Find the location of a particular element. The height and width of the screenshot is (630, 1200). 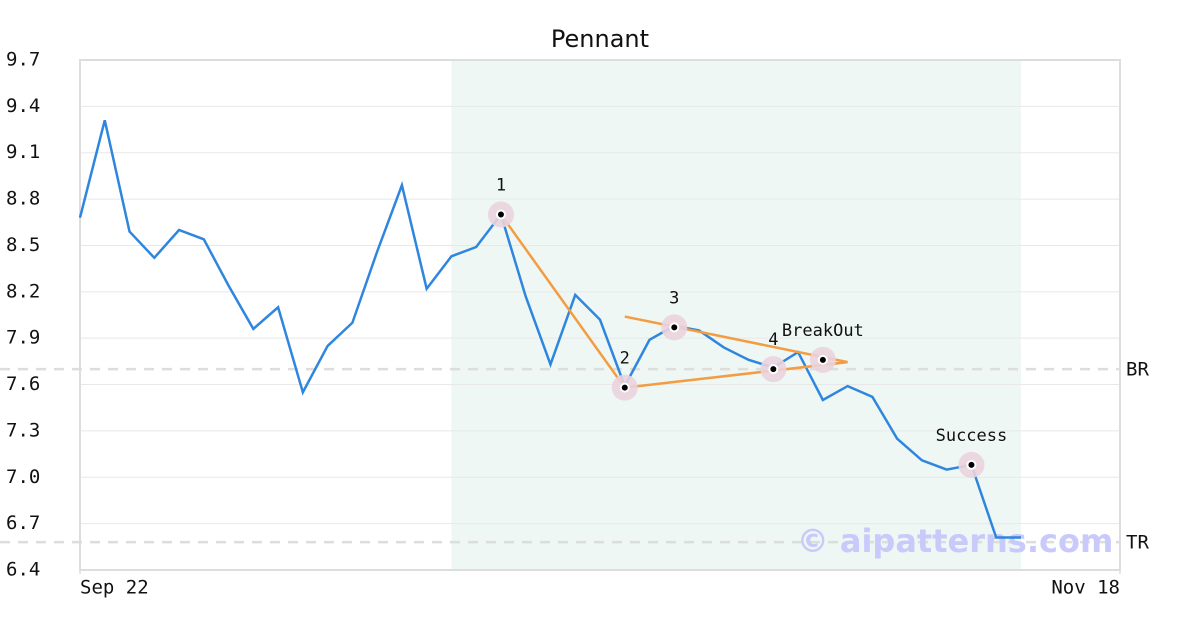

x-tick-label: Nov 18 is located at coordinates (1085, 588).